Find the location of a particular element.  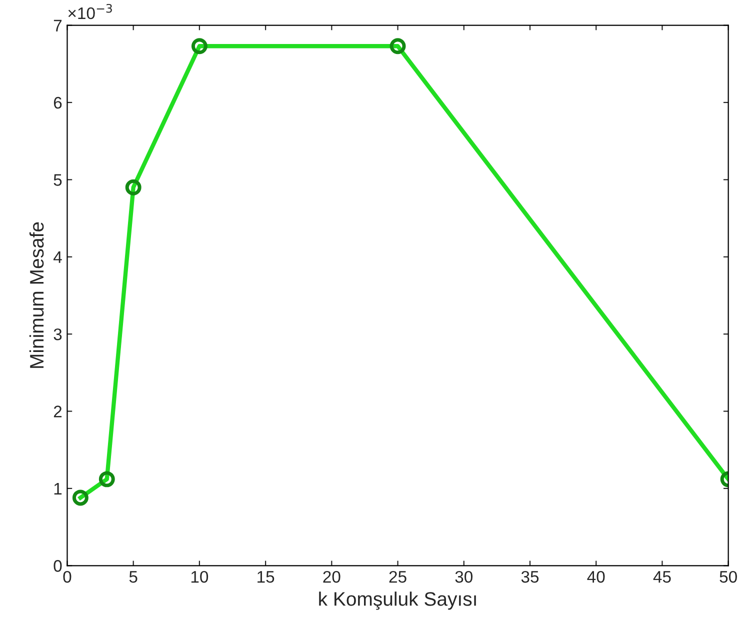

y-tick-label: 1 is located at coordinates (58, 488).